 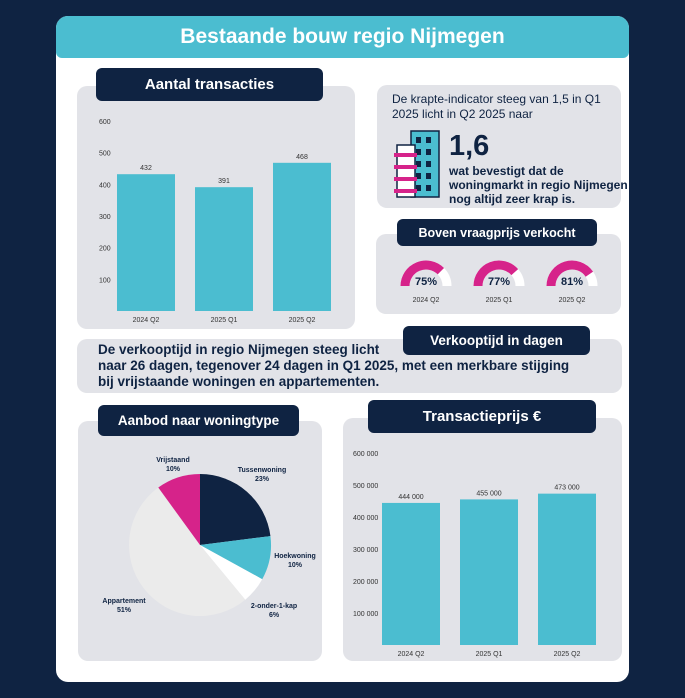 I want to click on price-value-label: 473 000, so click(x=566, y=488).